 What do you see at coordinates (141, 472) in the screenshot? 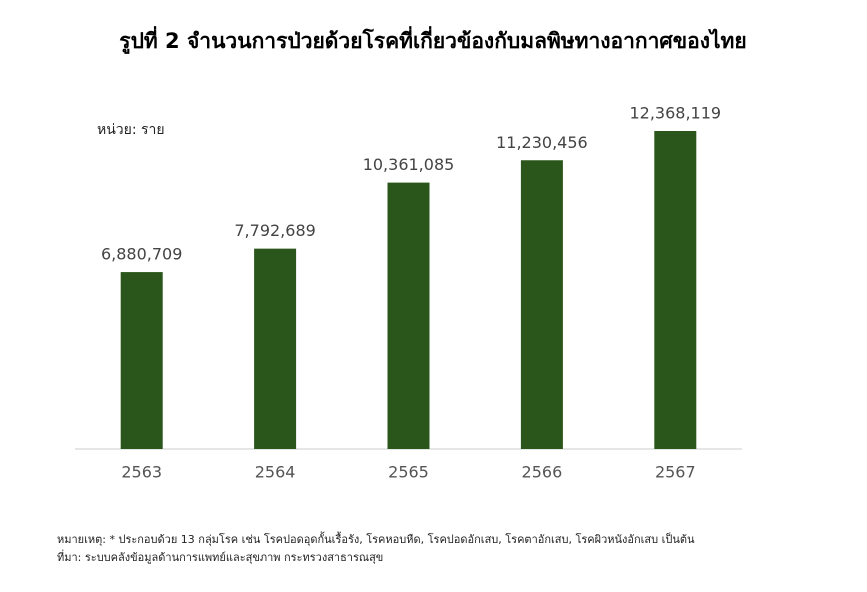
I see `x-tick-label: 2563` at bounding box center [141, 472].